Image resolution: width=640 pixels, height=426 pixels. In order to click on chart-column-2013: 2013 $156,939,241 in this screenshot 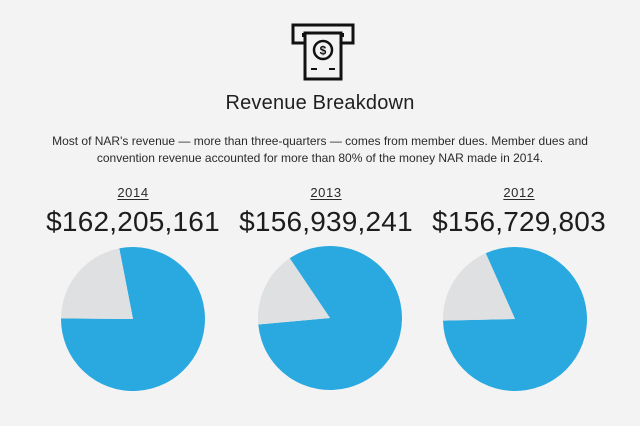, I will do `click(326, 211)`.